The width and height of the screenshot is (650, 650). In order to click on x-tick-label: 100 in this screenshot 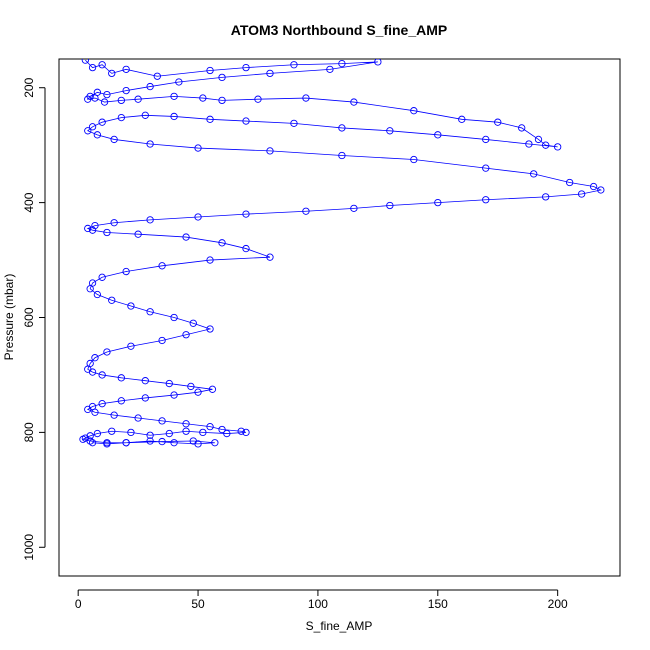, I will do `click(318, 604)`.